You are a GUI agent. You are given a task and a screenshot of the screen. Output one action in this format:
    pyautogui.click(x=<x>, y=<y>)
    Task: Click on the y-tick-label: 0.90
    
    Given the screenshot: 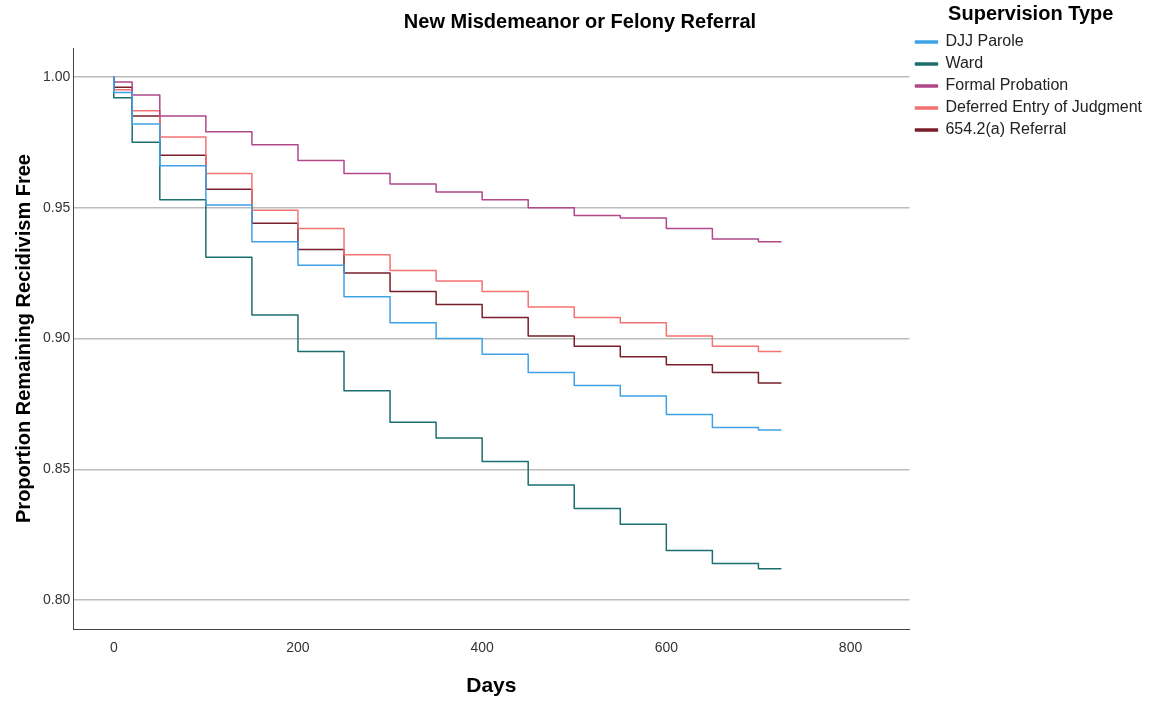 What is the action you would take?
    pyautogui.click(x=57, y=337)
    